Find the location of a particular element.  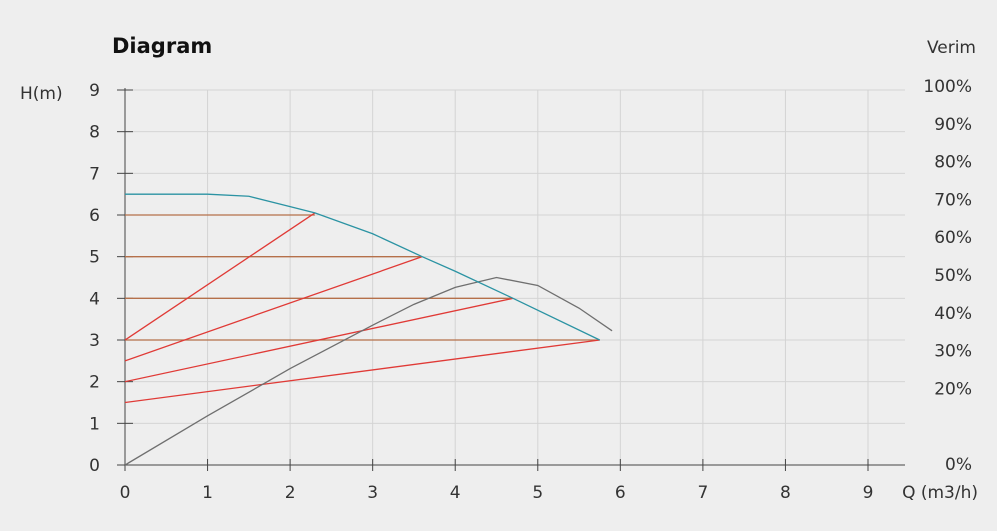

x-tick-label: 2 is located at coordinates (290, 493).